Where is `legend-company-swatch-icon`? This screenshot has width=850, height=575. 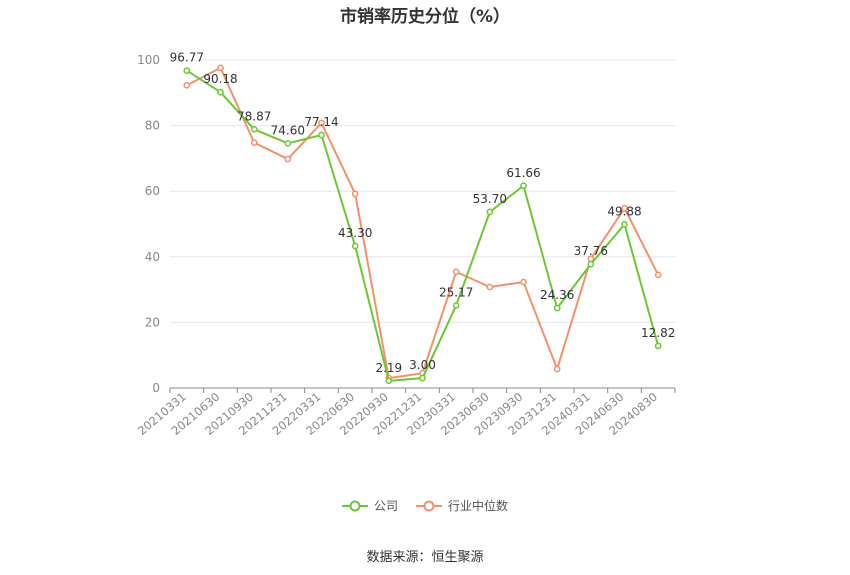 legend-company-swatch-icon is located at coordinates (354, 505).